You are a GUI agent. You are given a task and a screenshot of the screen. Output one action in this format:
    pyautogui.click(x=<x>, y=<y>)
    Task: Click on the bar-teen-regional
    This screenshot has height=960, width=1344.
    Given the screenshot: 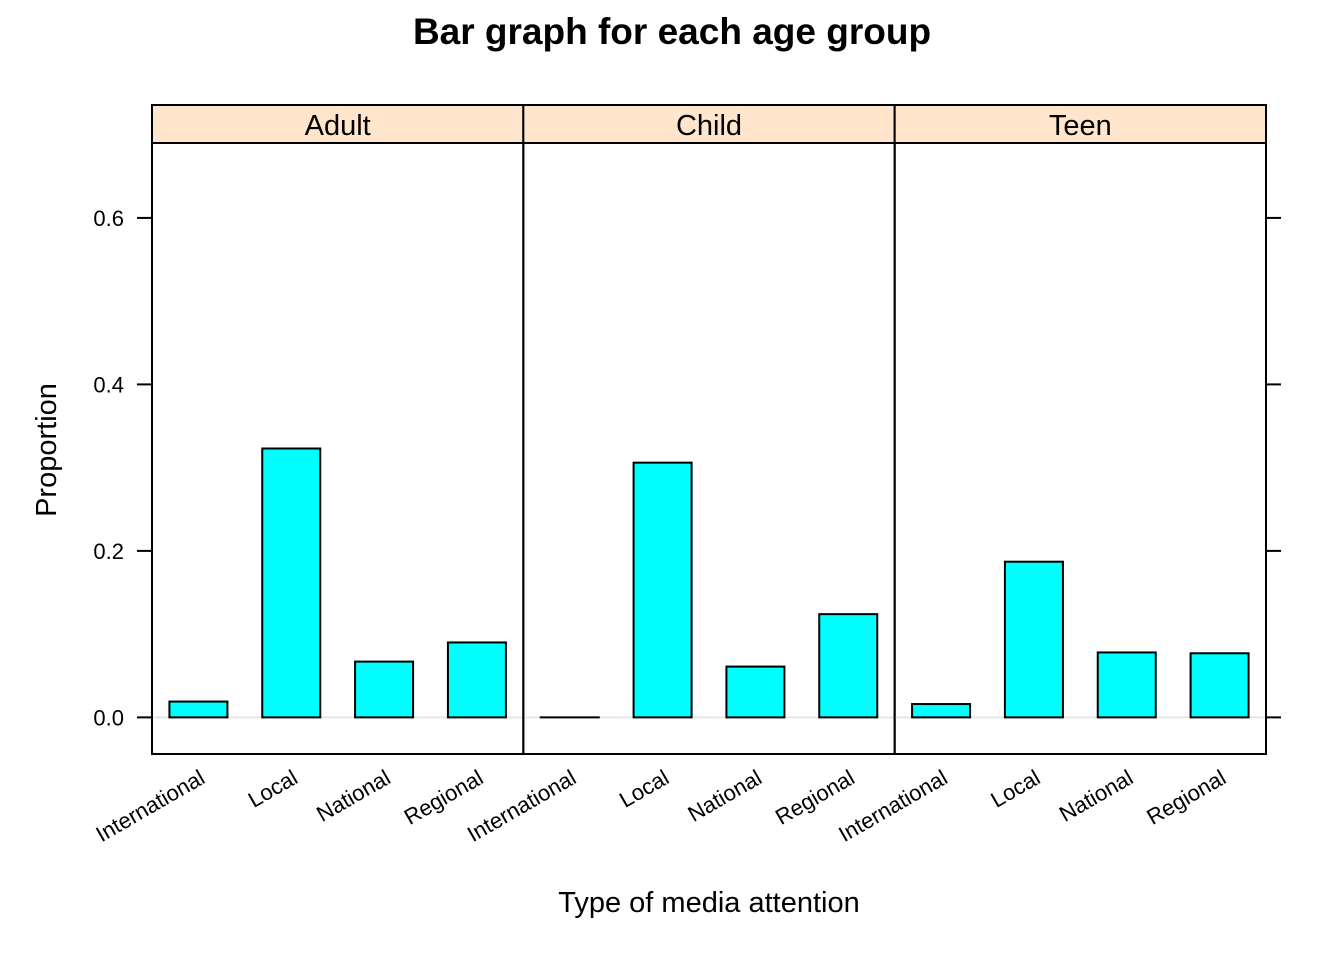 What is the action you would take?
    pyautogui.click(x=1219, y=685)
    